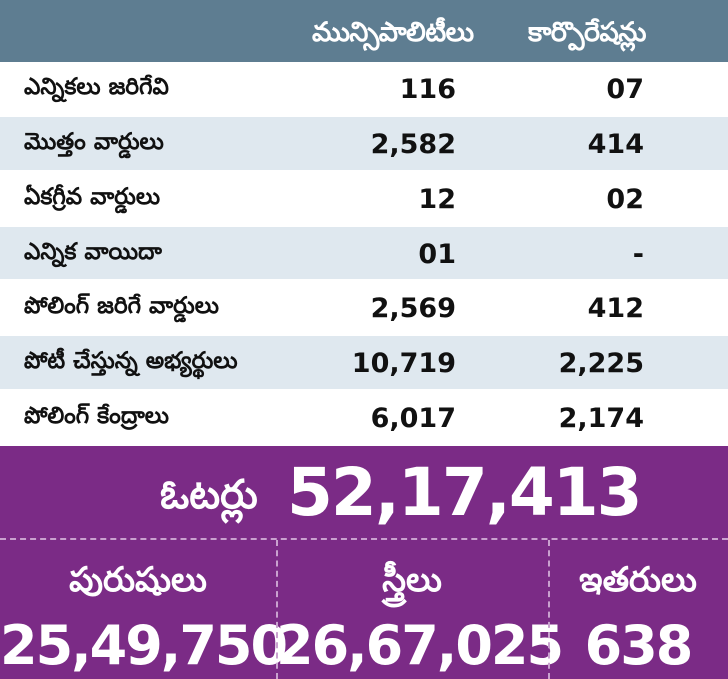 The width and height of the screenshot is (728, 679). I want to click on row-label: పోటీ చేస్తున్న అభ్యర్థులు, so click(131, 361).